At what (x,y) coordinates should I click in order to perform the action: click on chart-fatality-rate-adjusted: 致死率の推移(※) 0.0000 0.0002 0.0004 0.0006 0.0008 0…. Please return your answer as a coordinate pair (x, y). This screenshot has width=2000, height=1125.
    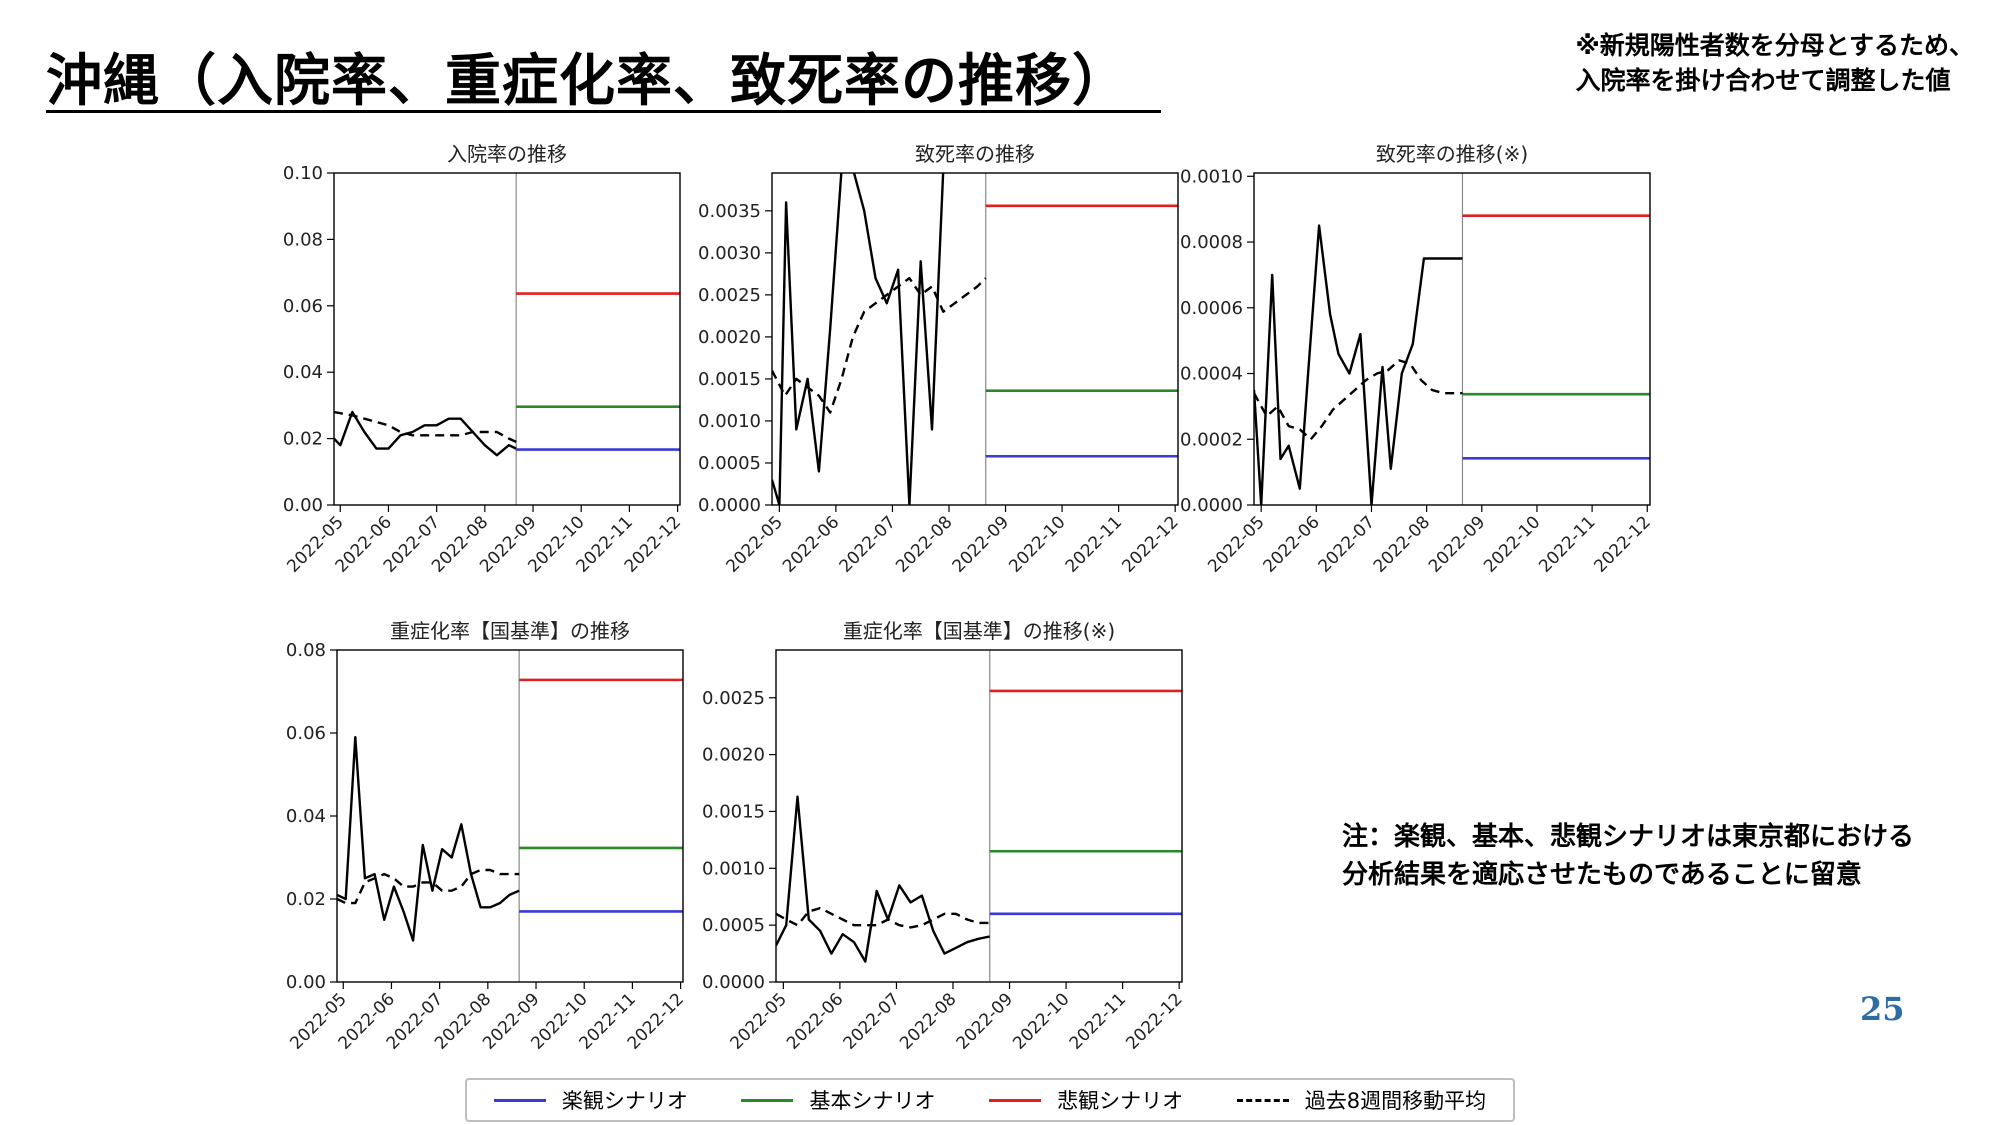
    Looking at the image, I should click on (1417, 359).